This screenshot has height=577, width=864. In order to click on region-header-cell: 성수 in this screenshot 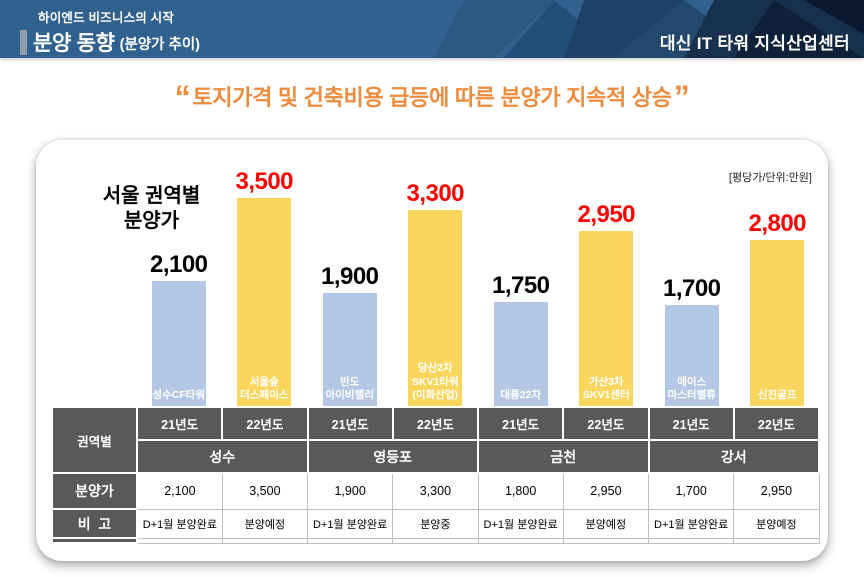, I will do `click(222, 456)`.